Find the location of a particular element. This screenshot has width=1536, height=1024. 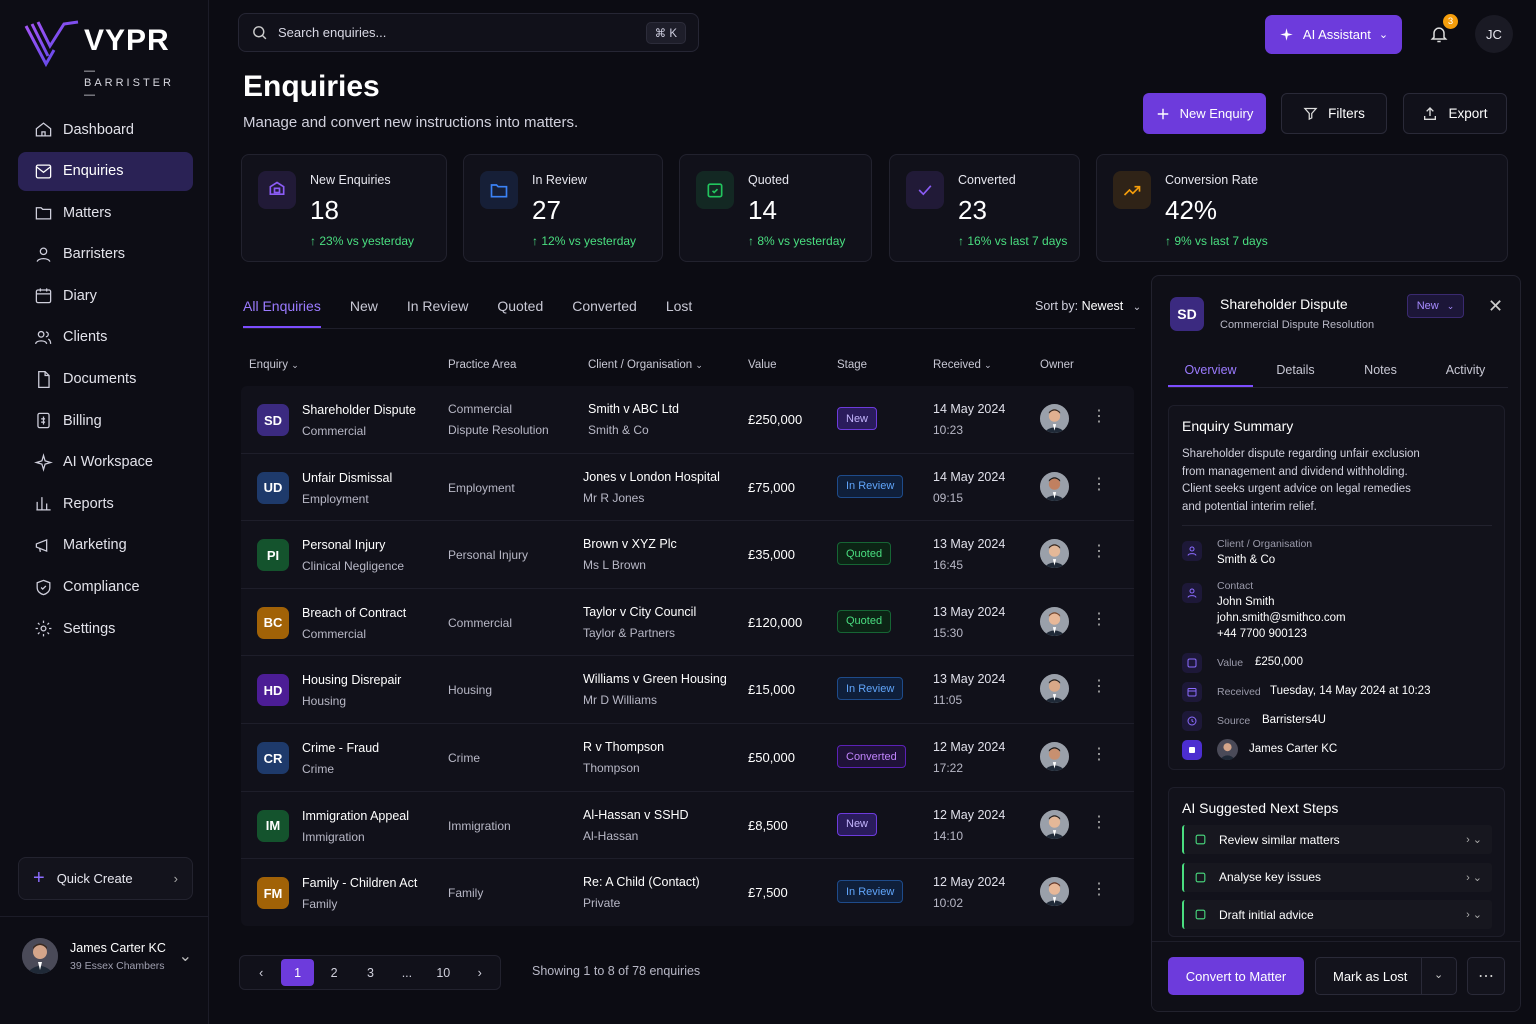

column-header-enquiry: Enquiry ⌄ is located at coordinates (274, 365).